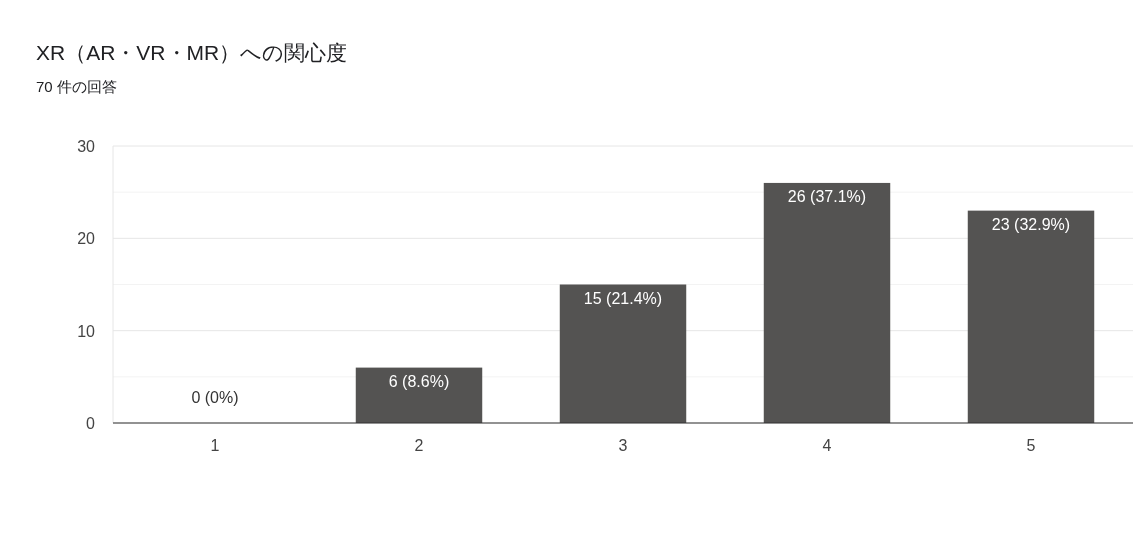 The height and width of the screenshot is (539, 1134). Describe the element at coordinates (76, 86) in the screenshot. I see `chart-subtitle: 70 件の回答` at that location.